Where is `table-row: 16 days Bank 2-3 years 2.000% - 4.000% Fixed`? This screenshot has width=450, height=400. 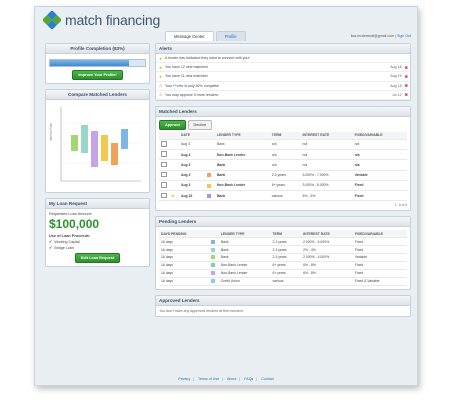
table-row: 16 days Bank 2-3 years 2.000% - 4.000% Fixed is located at coordinates (283, 242).